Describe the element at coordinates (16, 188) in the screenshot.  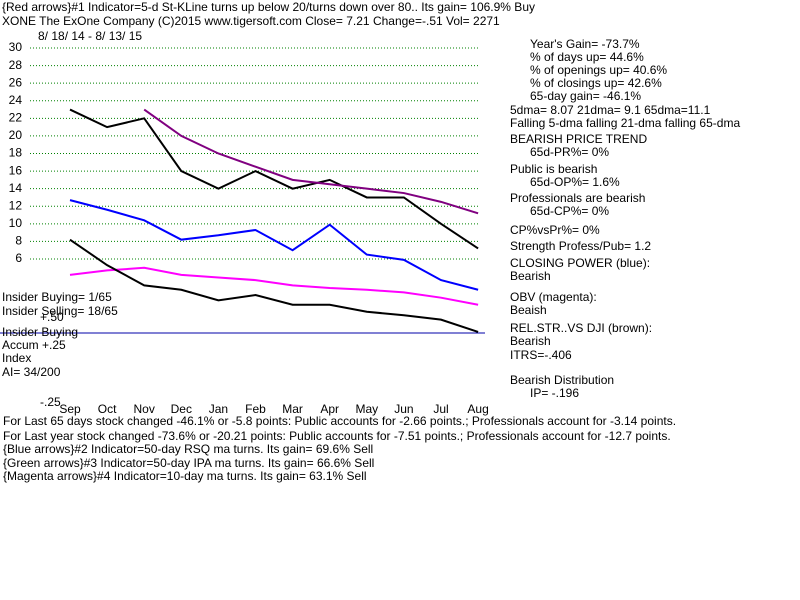
I see `y-tick-label: 14` at that location.